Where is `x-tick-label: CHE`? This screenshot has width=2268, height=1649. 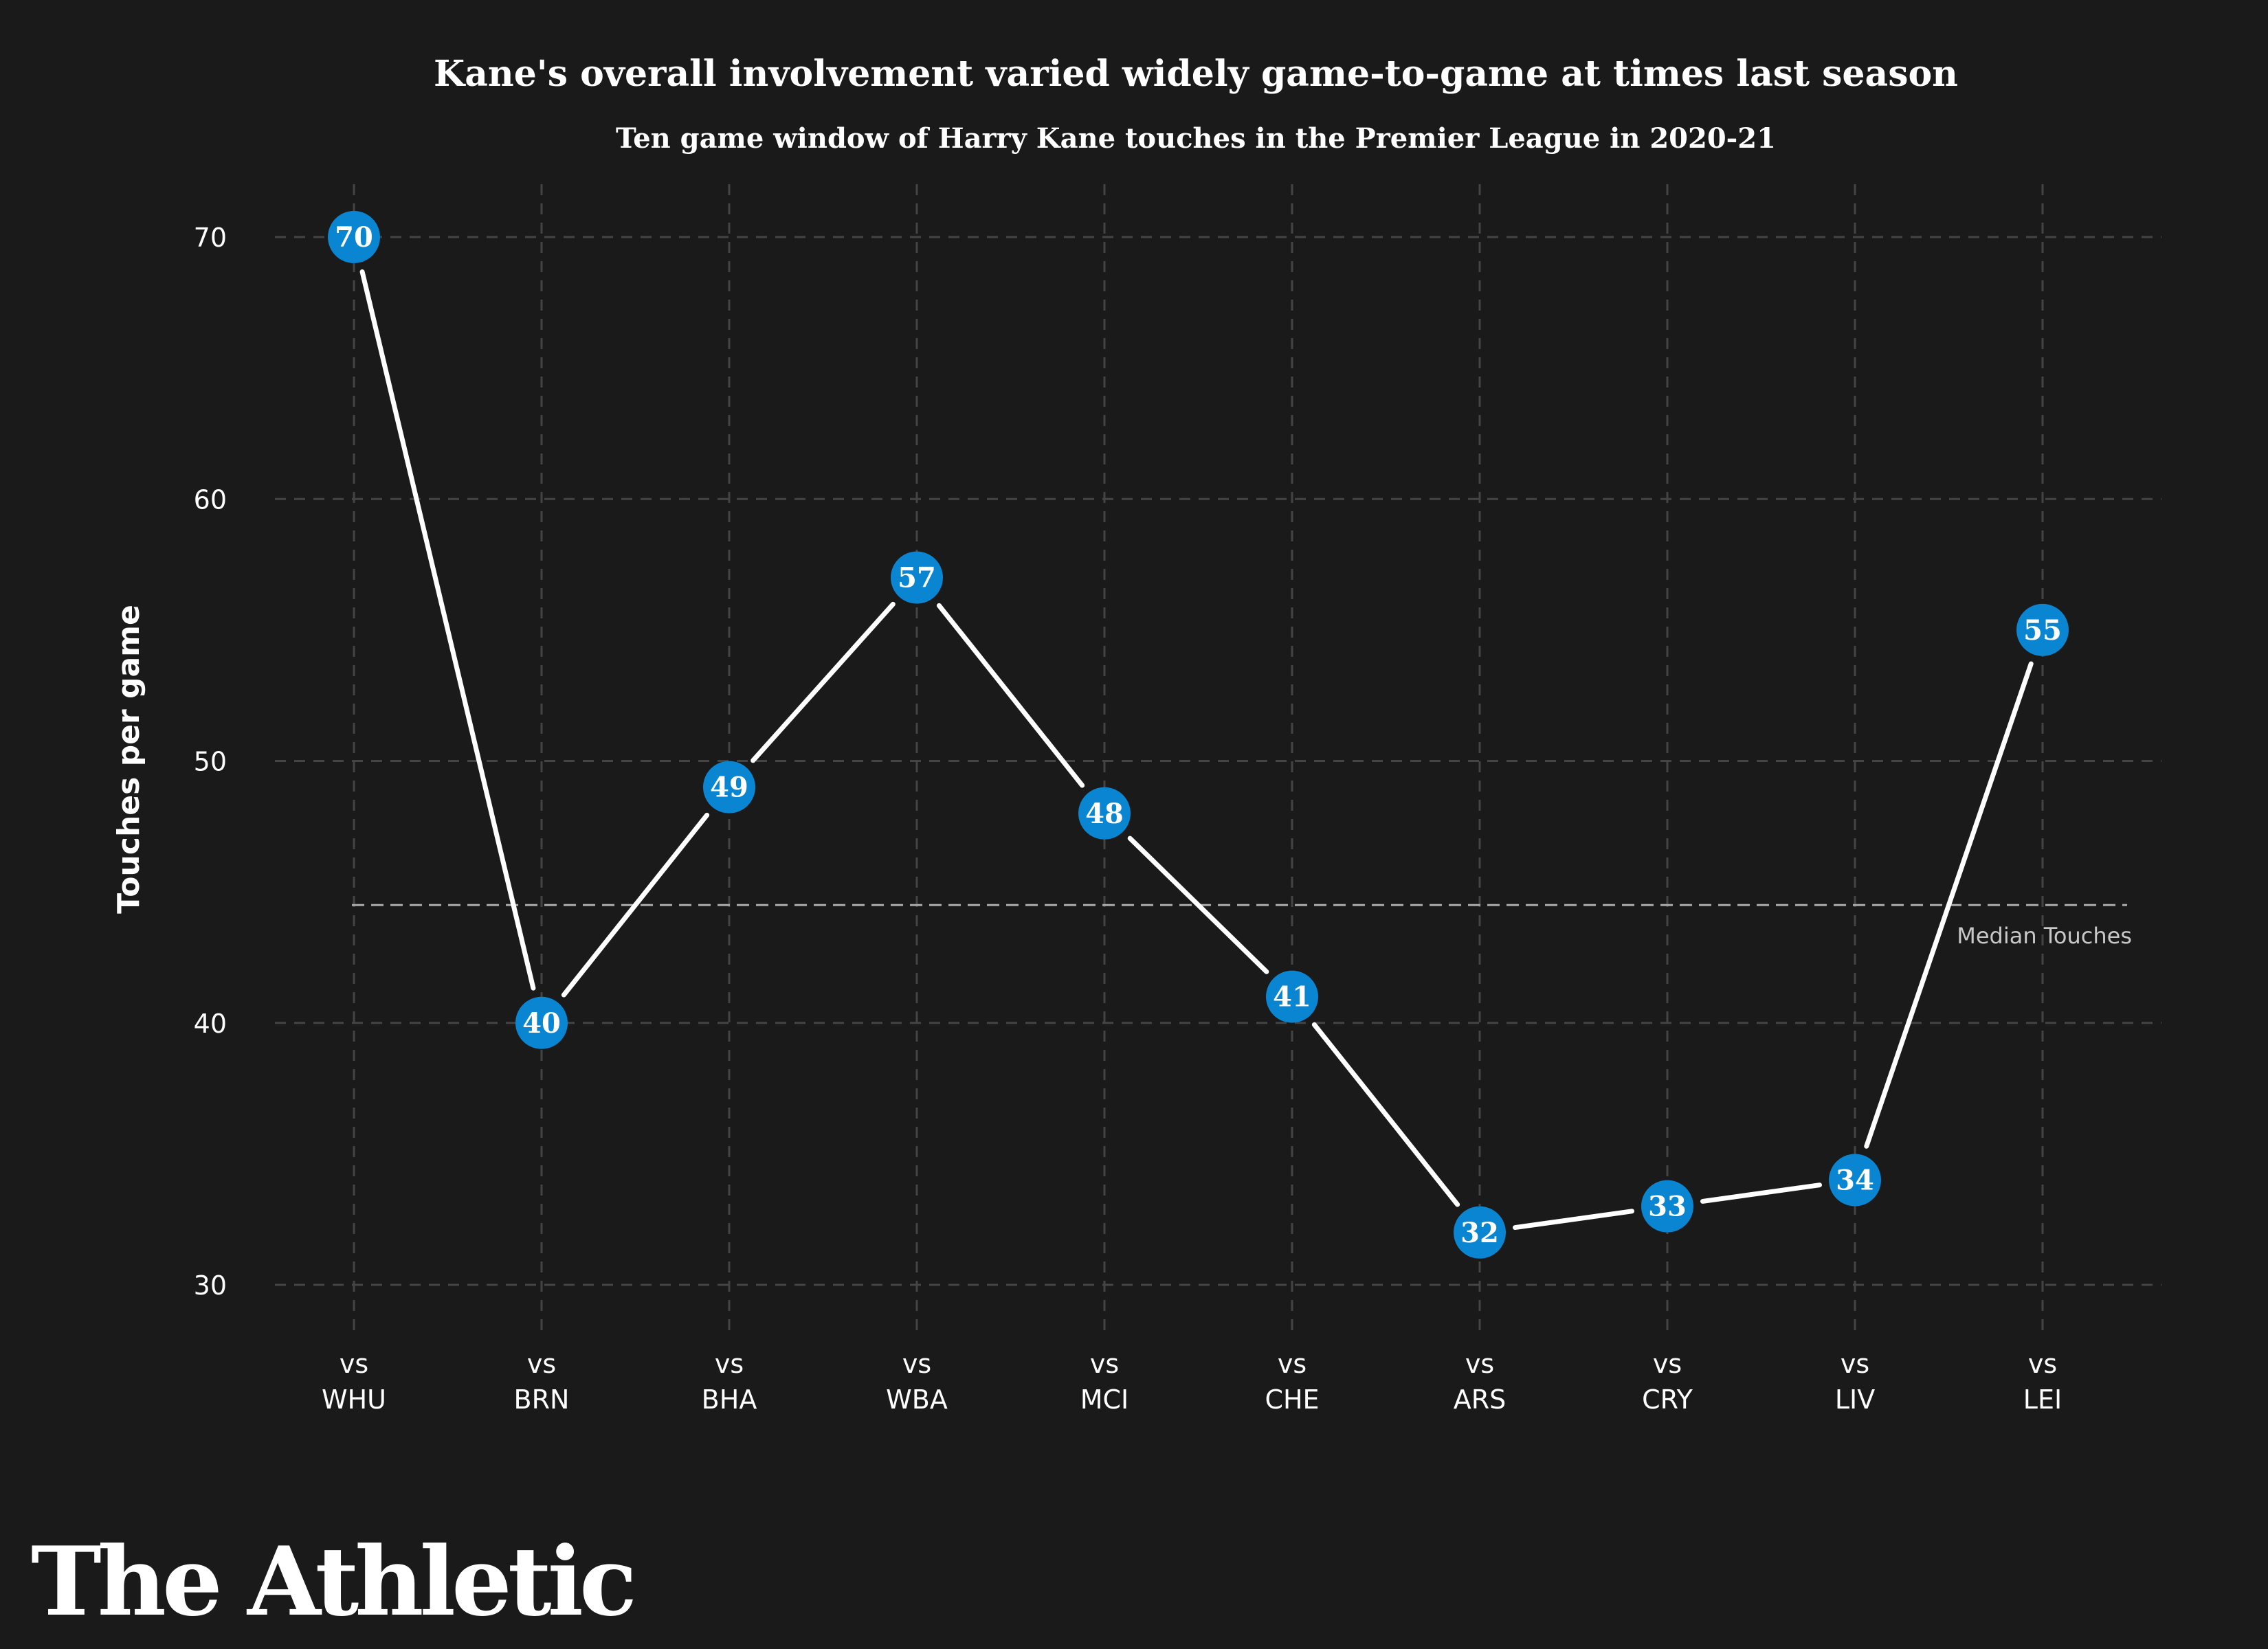
x-tick-label: CHE is located at coordinates (1292, 1399).